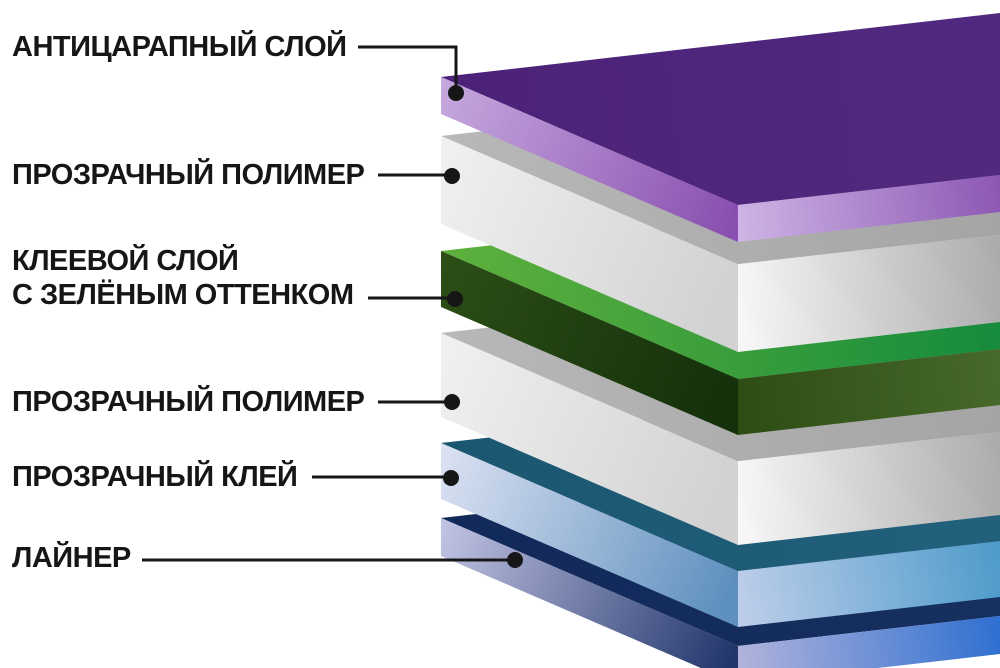  I want to click on leader-dot-clear-adhesive, so click(451, 478).